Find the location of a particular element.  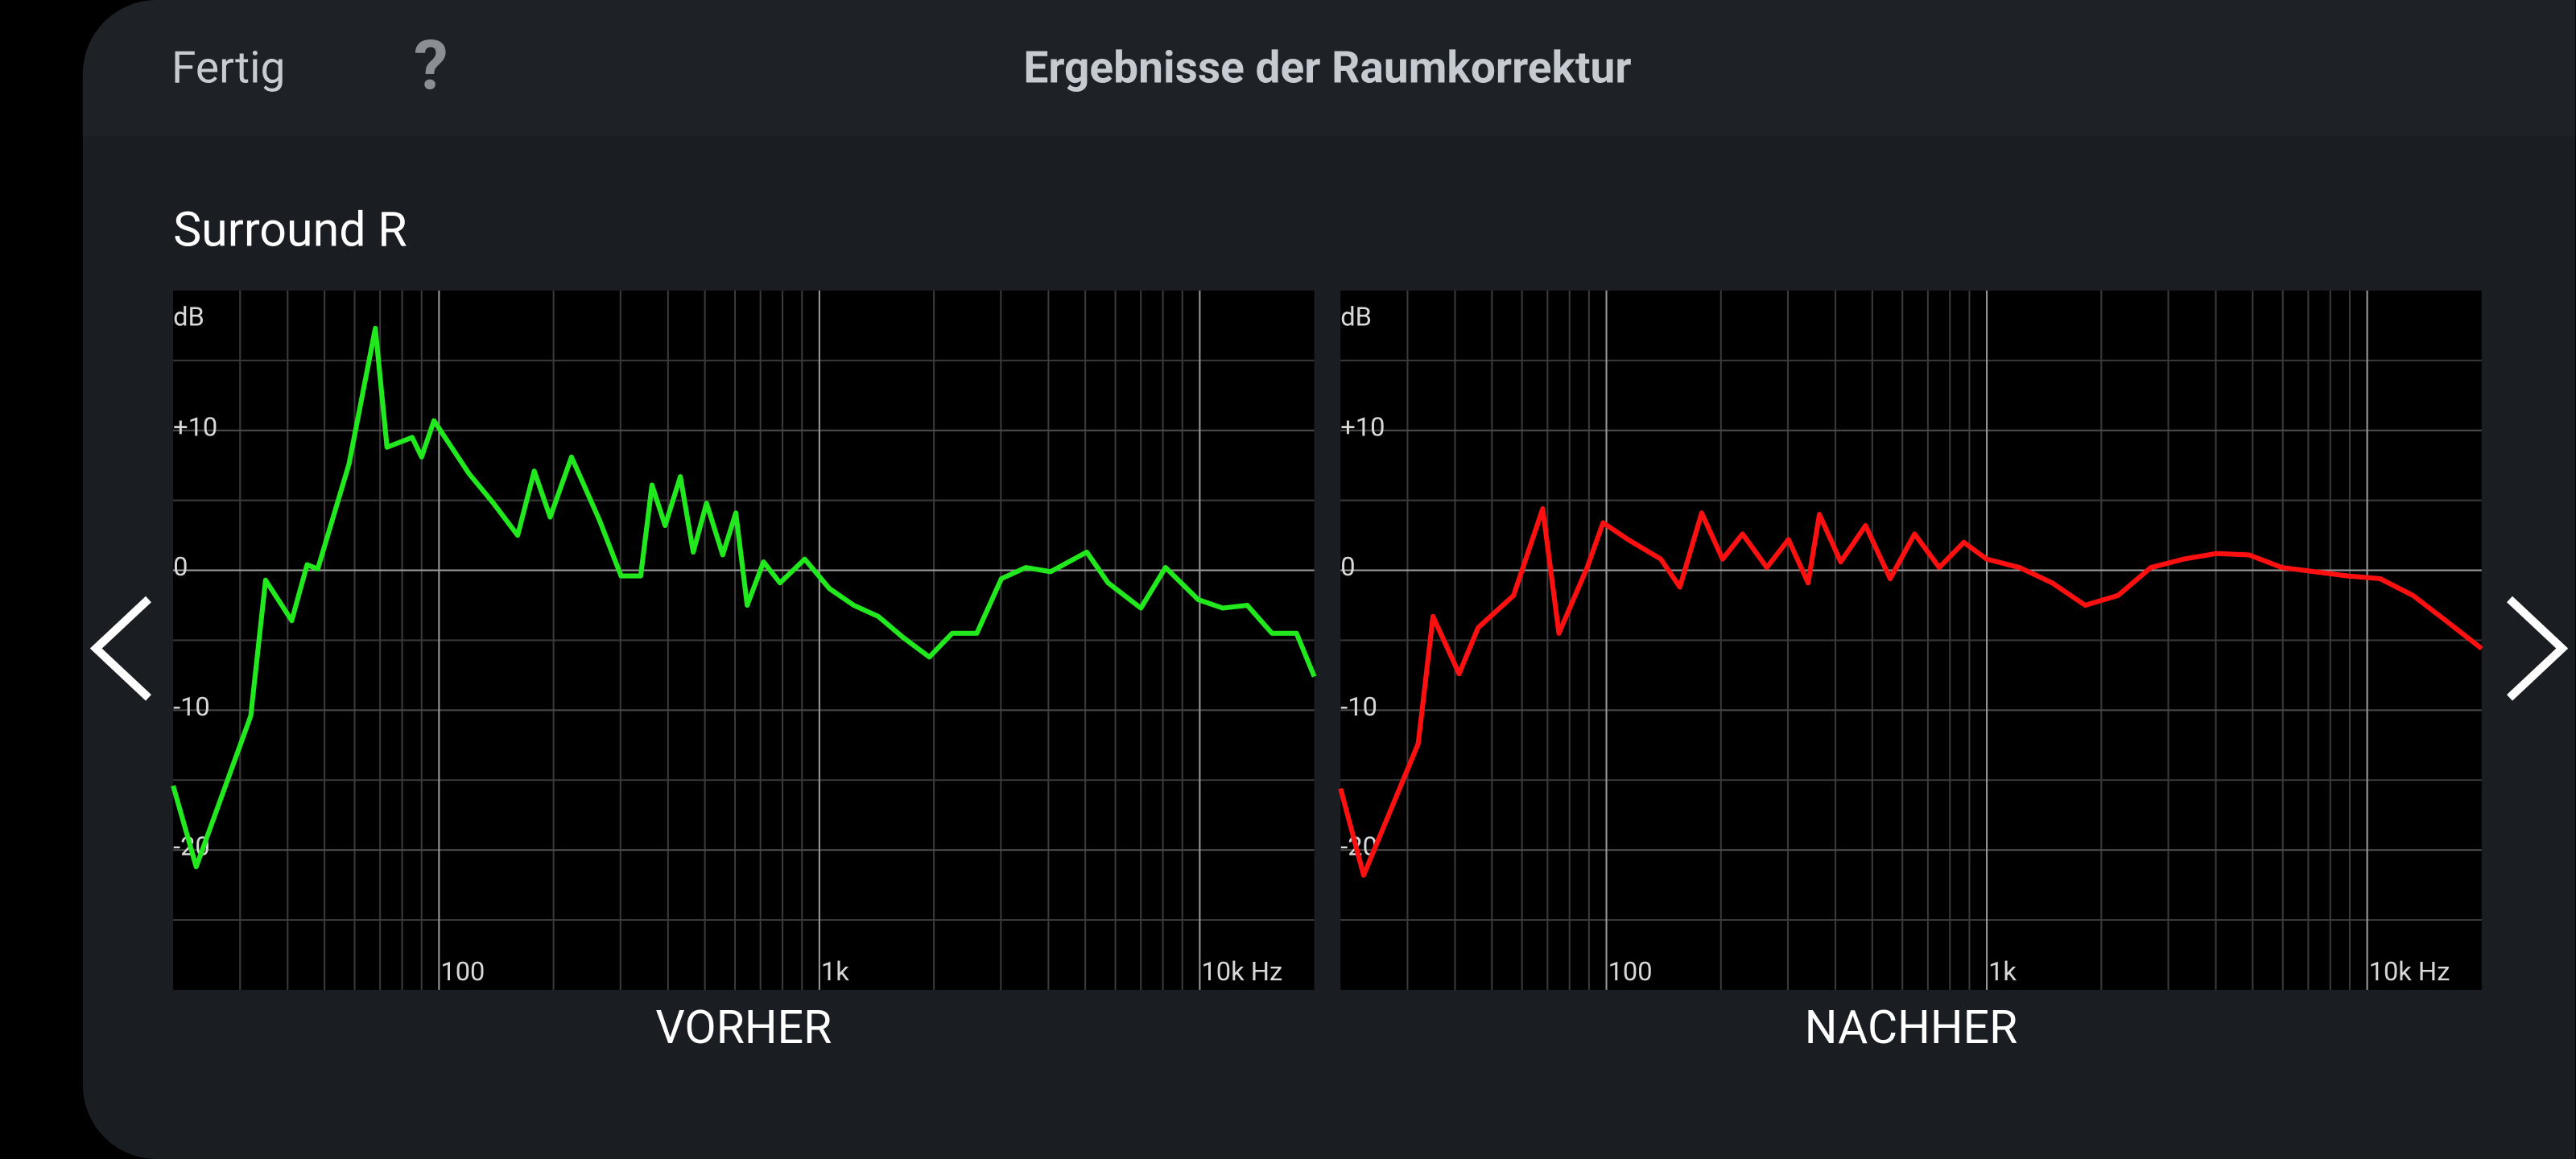

help-button: ? is located at coordinates (431, 65).